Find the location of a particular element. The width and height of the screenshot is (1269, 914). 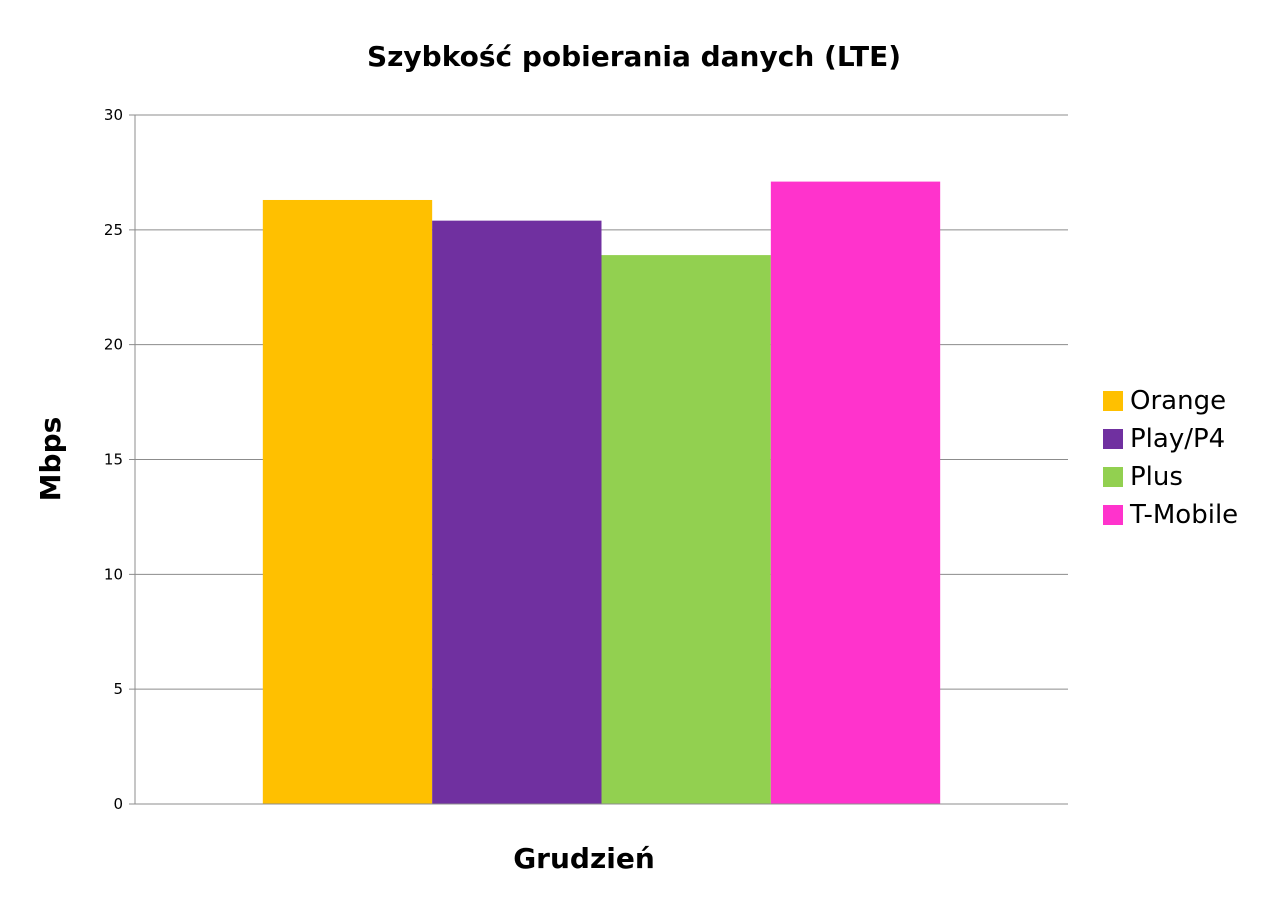

y-tick-label: 0 is located at coordinates (118, 804).